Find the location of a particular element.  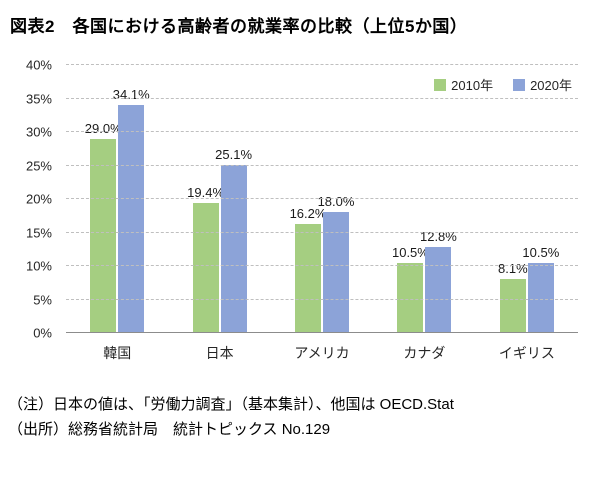

y-tick-label: 40% is located at coordinates (38, 65).